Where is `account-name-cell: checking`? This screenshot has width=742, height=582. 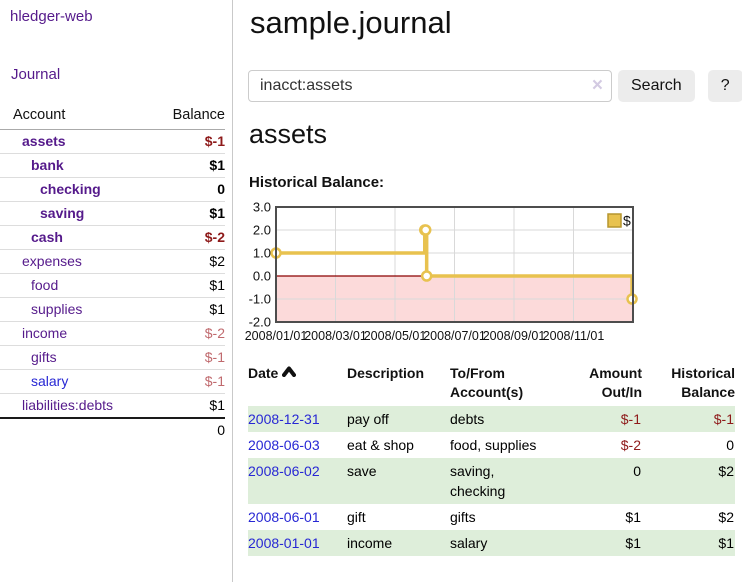 account-name-cell: checking is located at coordinates (76, 189).